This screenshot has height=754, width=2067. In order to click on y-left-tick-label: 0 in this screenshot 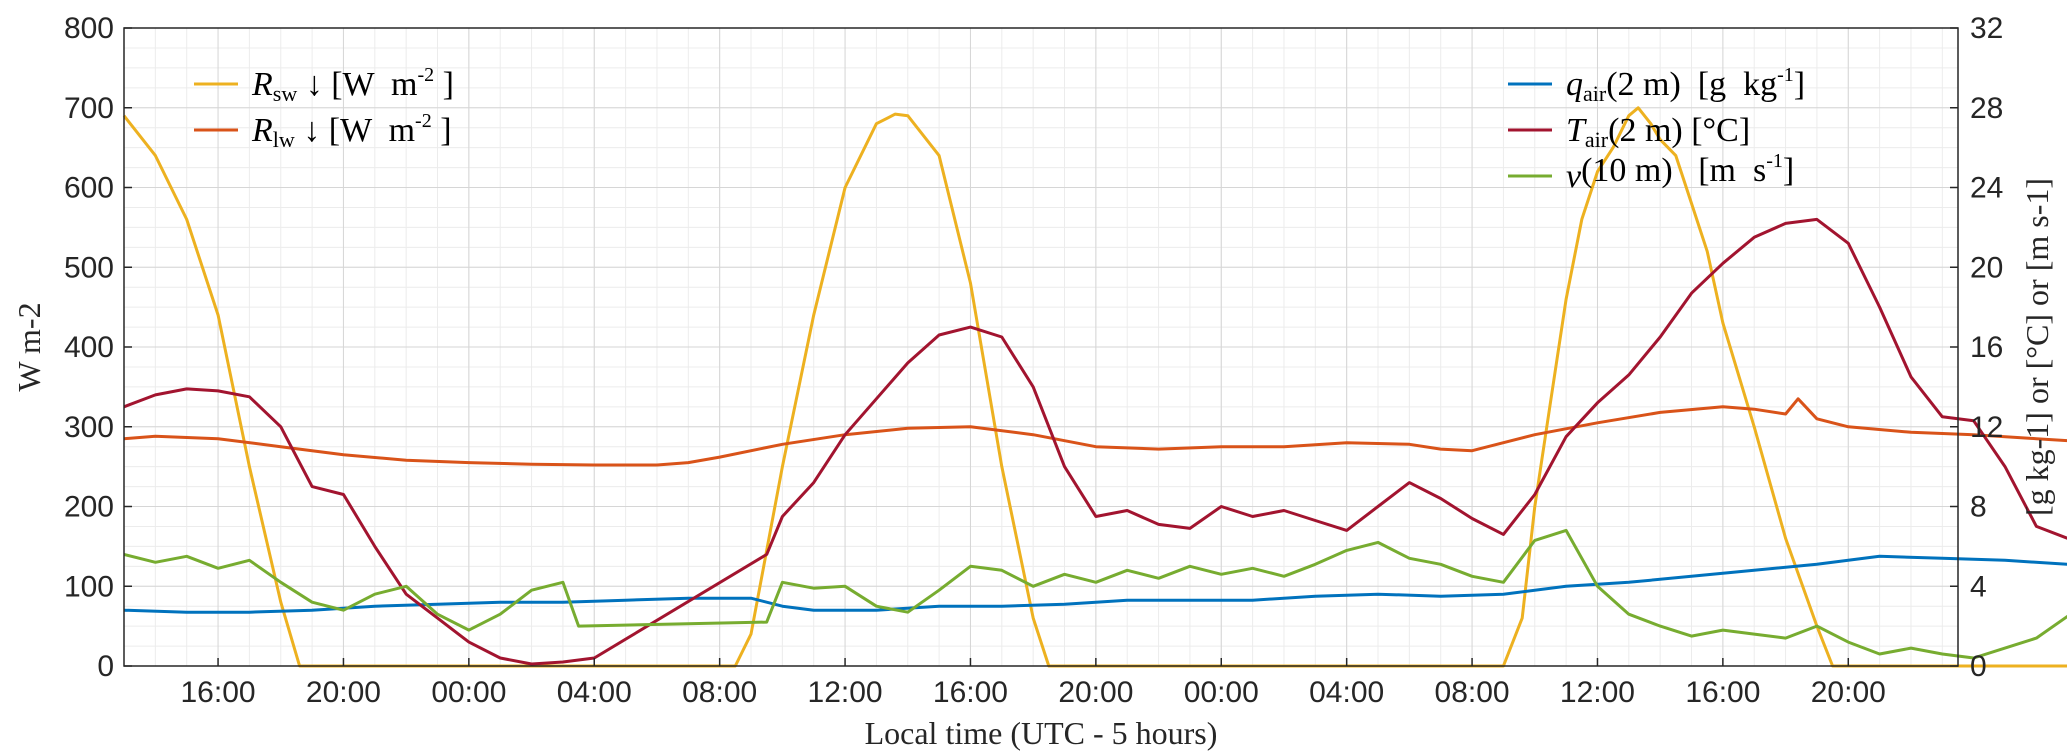, I will do `click(105, 666)`.